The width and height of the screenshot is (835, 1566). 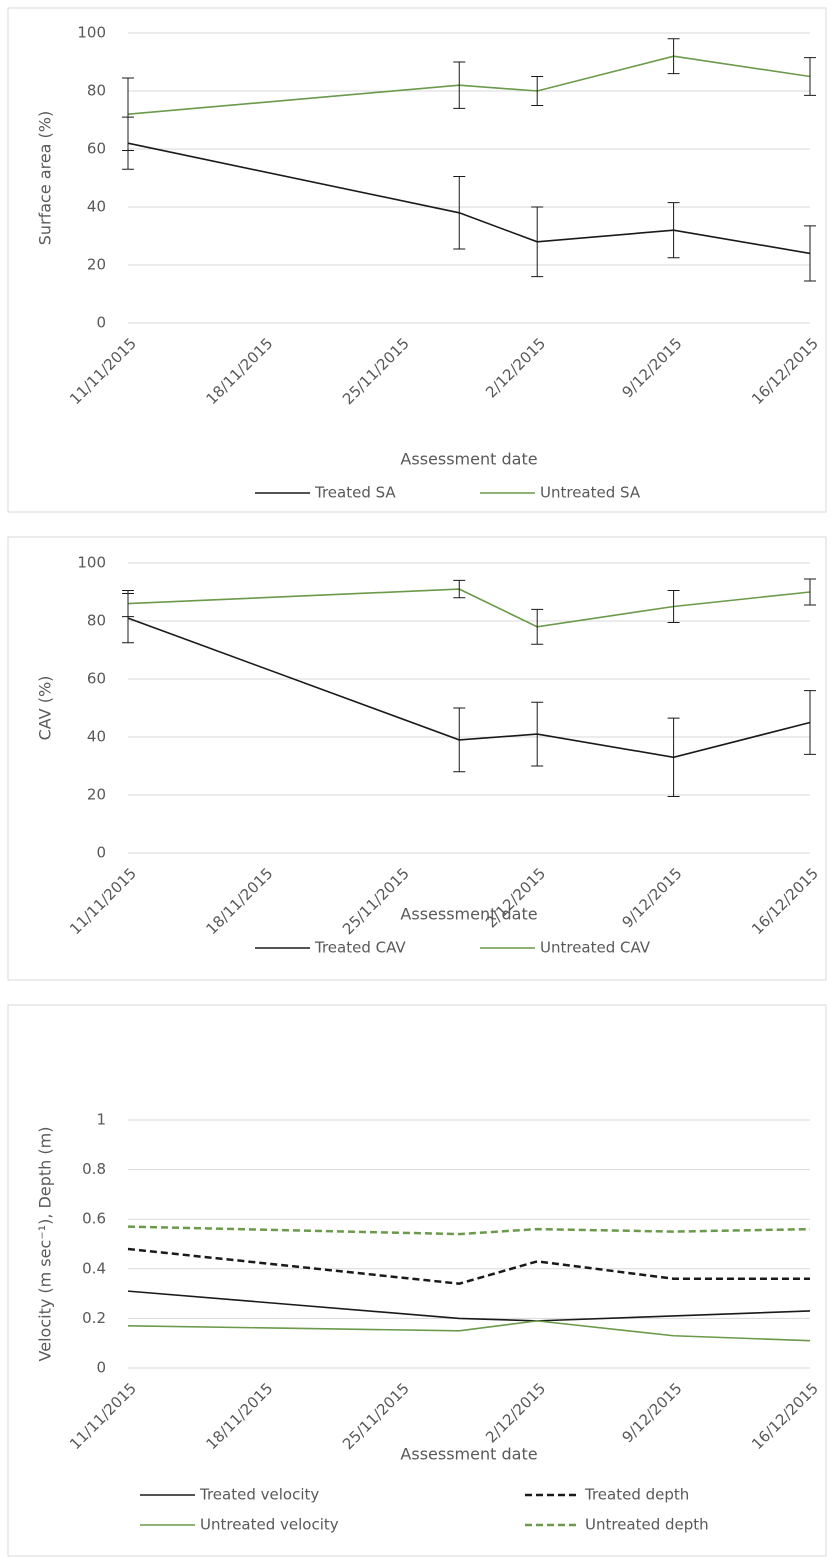 I want to click on y-tick-label: 0.8, so click(x=94, y=1169).